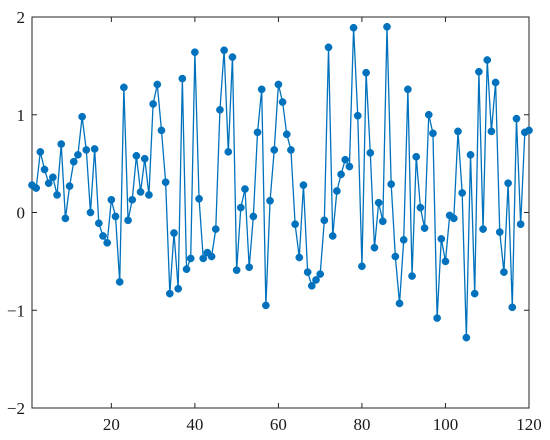 The height and width of the screenshot is (440, 550). Describe the element at coordinates (21, 17) in the screenshot. I see `y-tick-label: 2` at that location.